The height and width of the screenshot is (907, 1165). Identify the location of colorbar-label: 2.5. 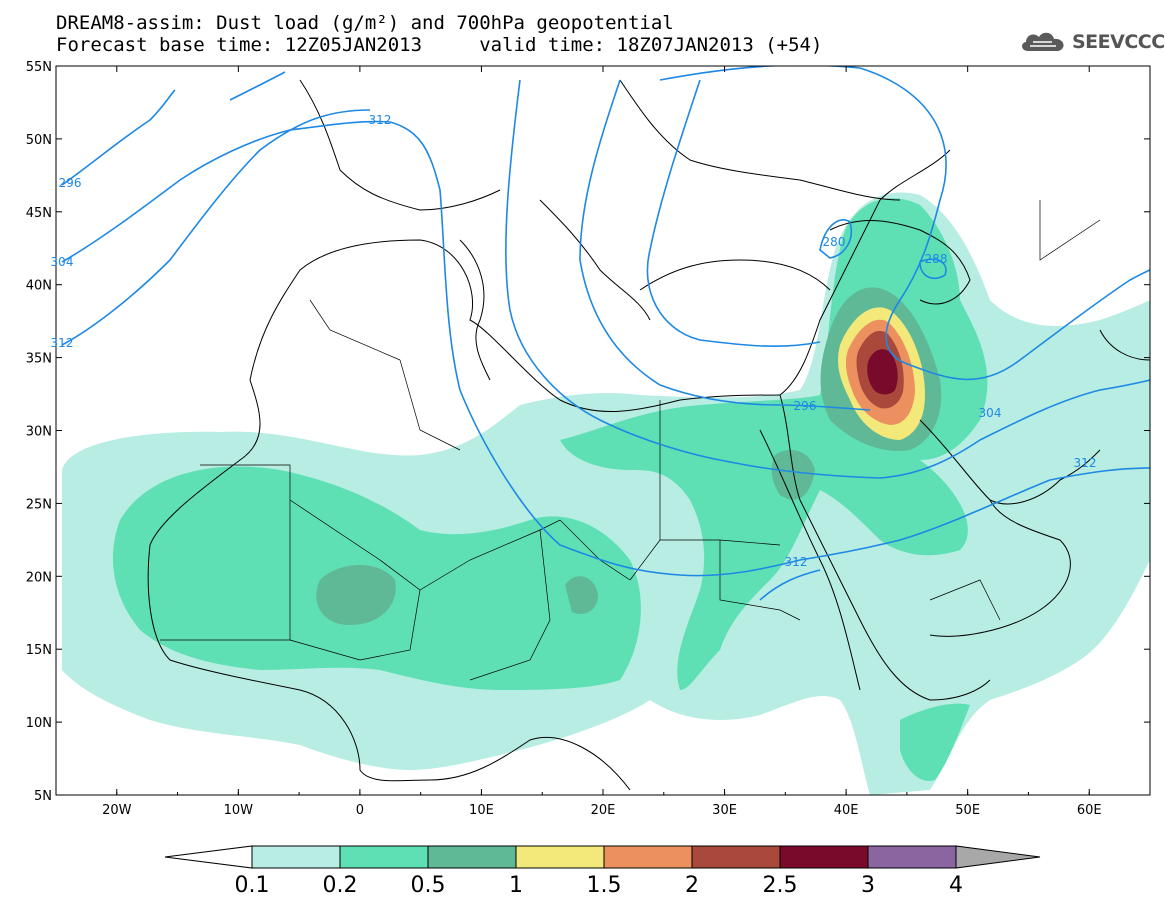
(780, 885).